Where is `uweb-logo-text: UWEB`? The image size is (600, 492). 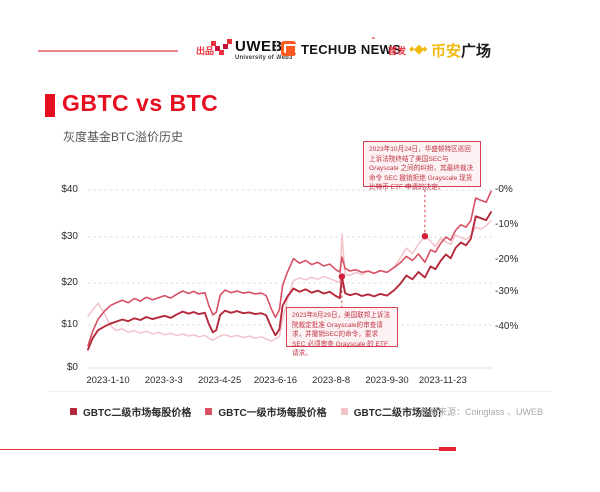 uweb-logo-text: UWEB is located at coordinates (259, 46).